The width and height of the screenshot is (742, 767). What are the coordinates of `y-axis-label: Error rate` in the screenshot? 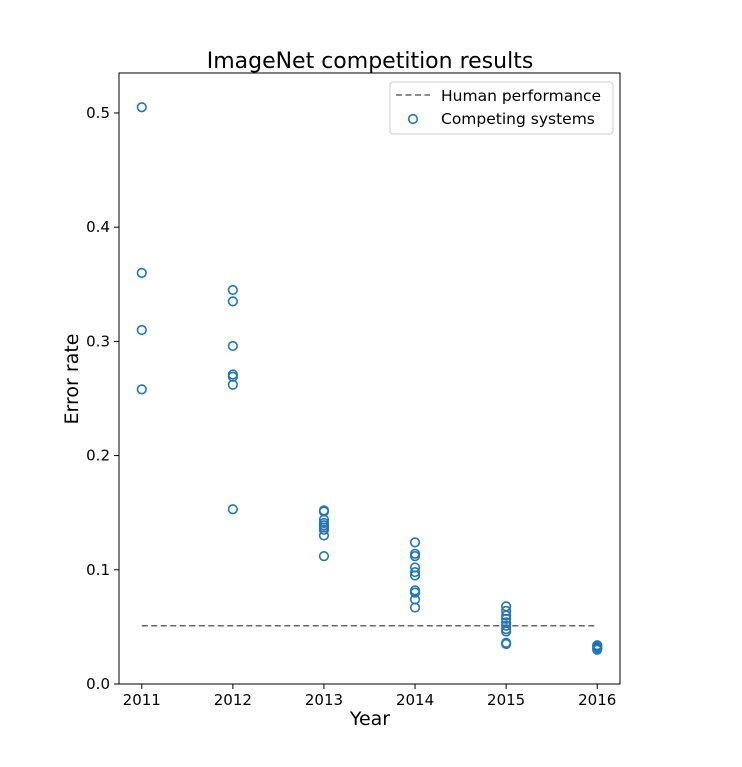 It's located at (72, 379).